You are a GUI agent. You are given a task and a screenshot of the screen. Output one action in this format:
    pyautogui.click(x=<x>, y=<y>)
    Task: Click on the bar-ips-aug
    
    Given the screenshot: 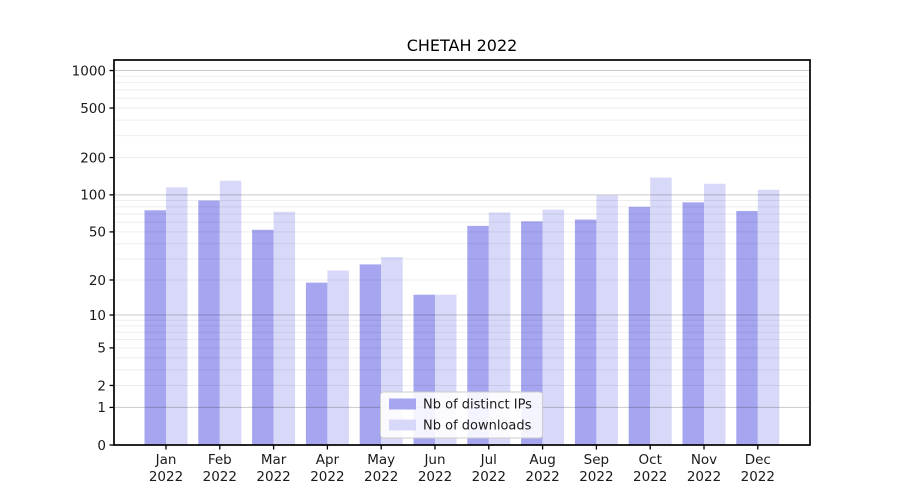 What is the action you would take?
    pyautogui.click(x=532, y=333)
    